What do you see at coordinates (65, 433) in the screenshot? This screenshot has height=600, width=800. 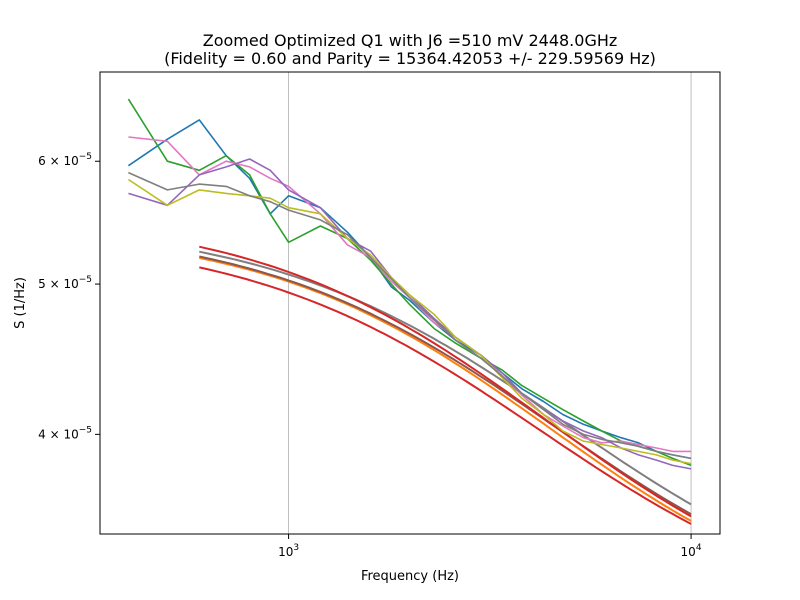 I see `y-tick-label: 4 × 10⁻⁵` at bounding box center [65, 433].